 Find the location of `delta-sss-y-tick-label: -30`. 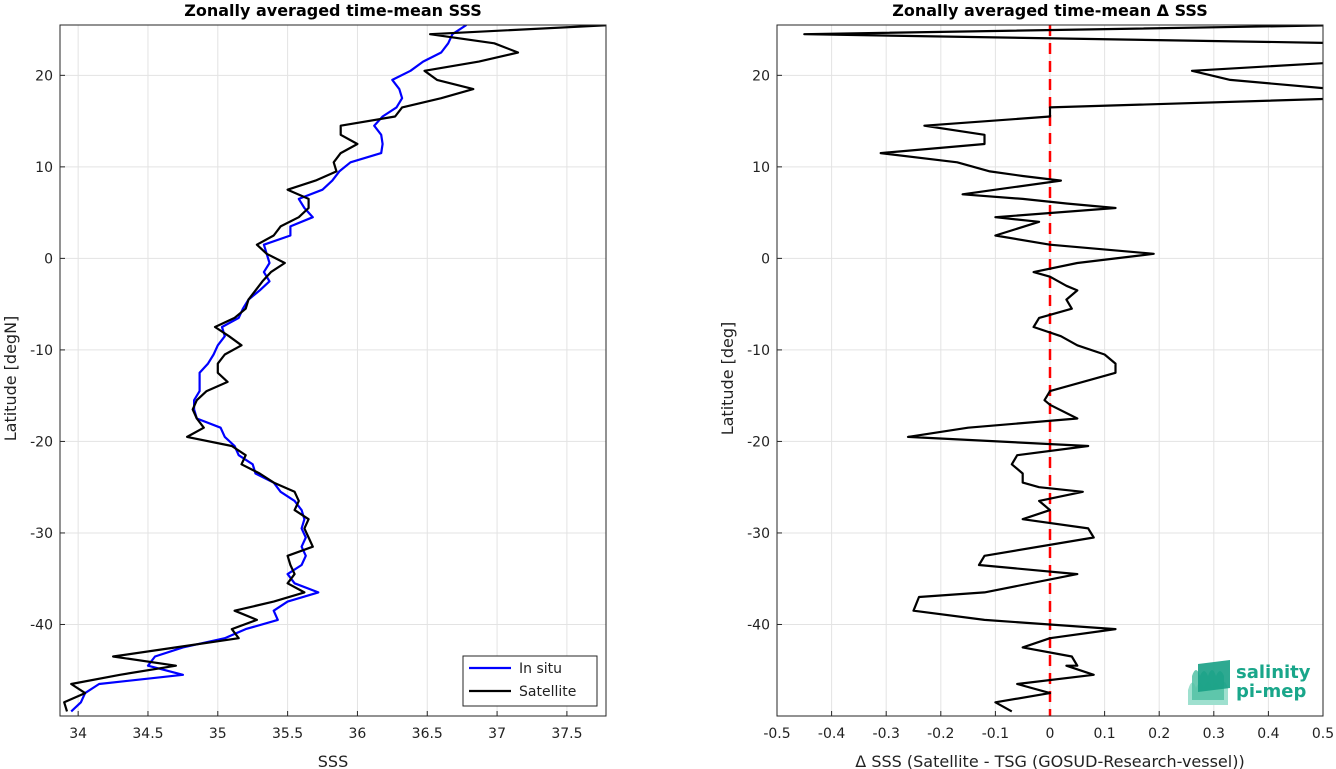

delta-sss-y-tick-label: -30 is located at coordinates (758, 534).